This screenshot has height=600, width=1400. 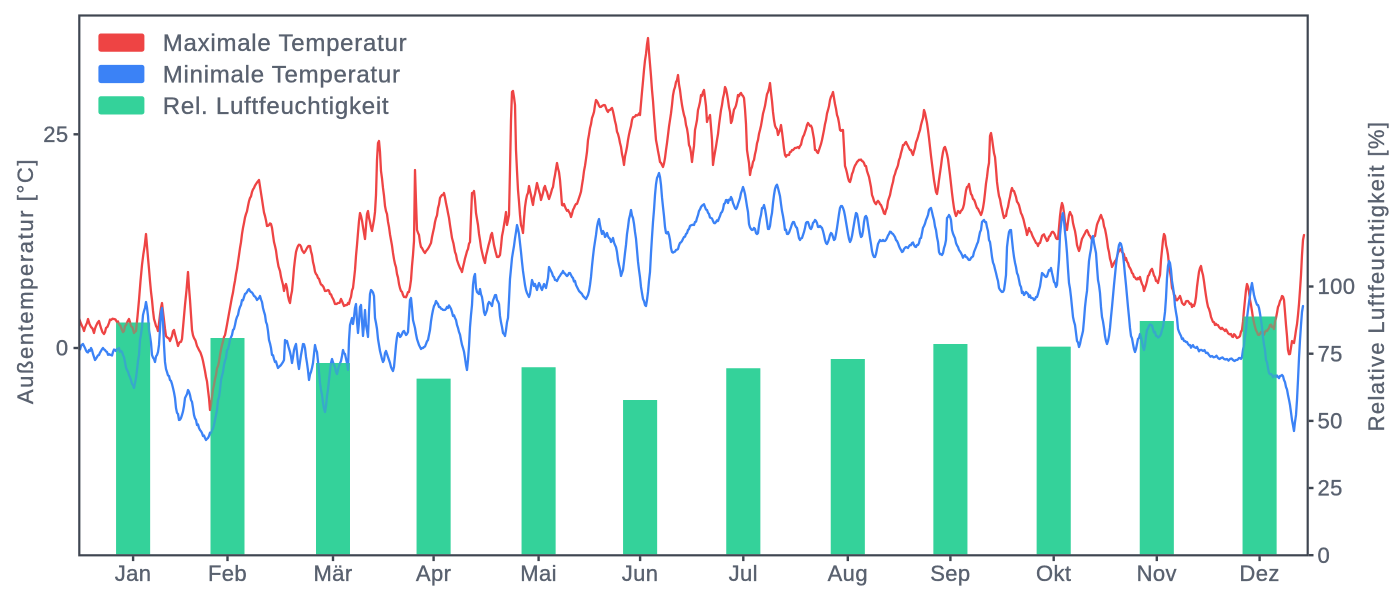 I want to click on svg-text: Aug, so click(x=848, y=573).